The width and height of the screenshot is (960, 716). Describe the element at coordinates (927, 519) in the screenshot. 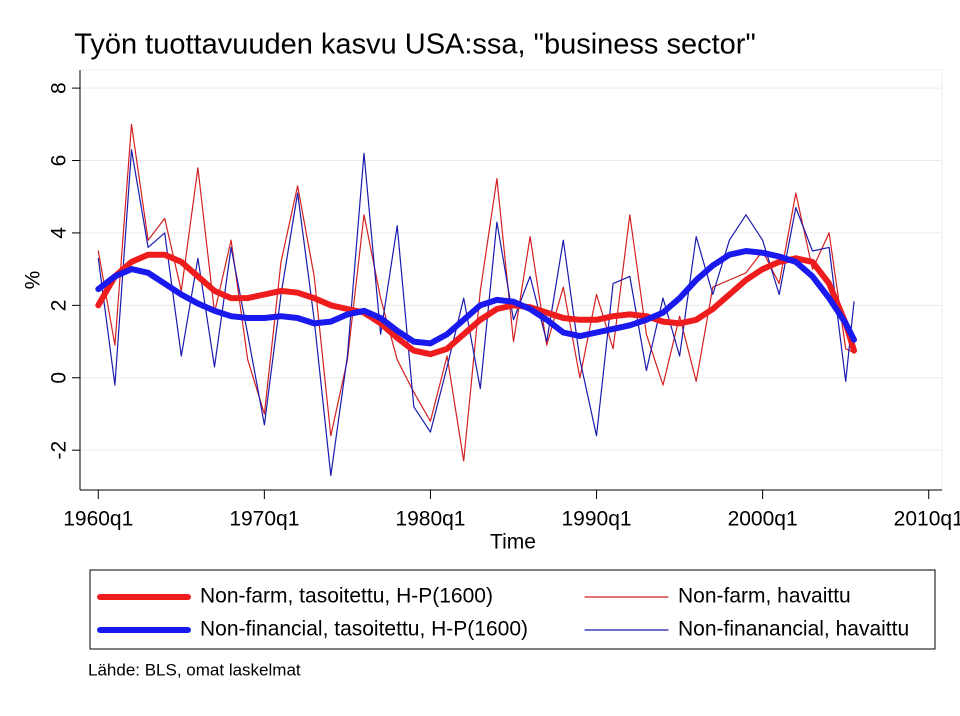

I see `x-tick-label: 2010q1` at that location.